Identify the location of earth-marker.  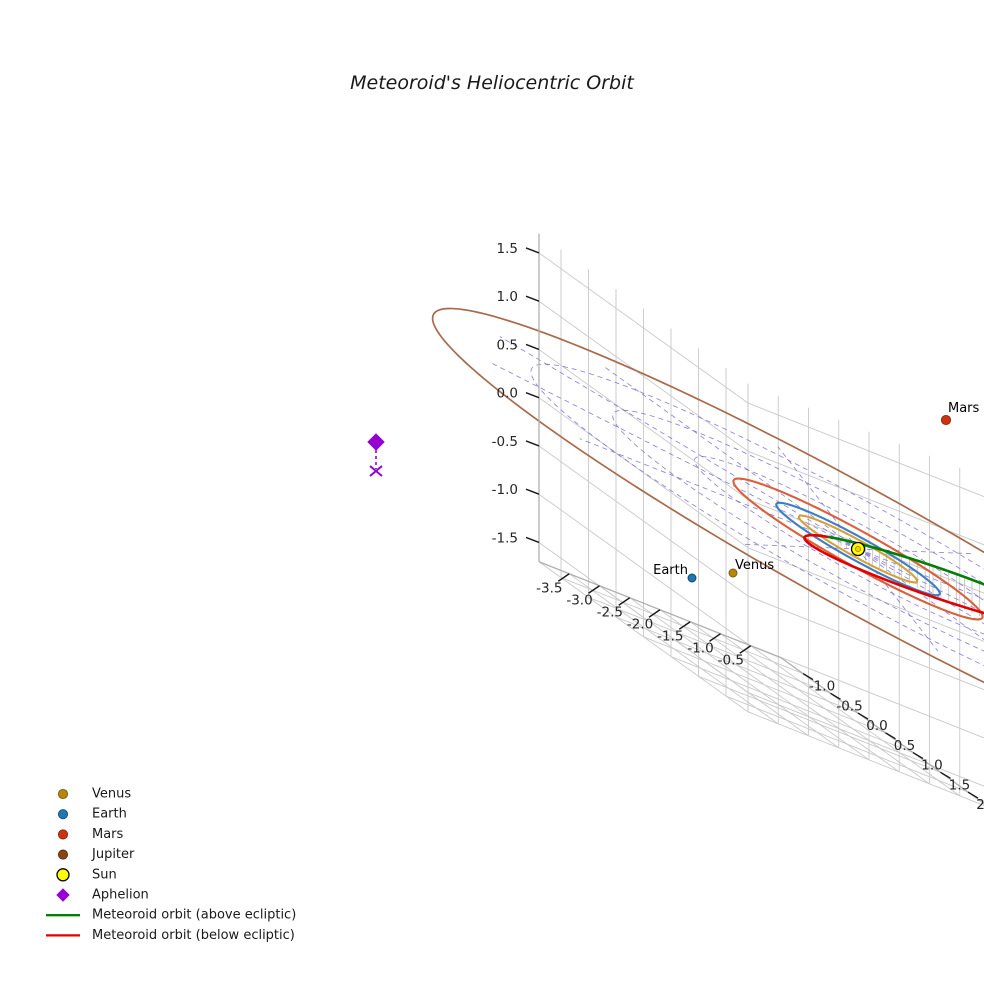
(692, 578).